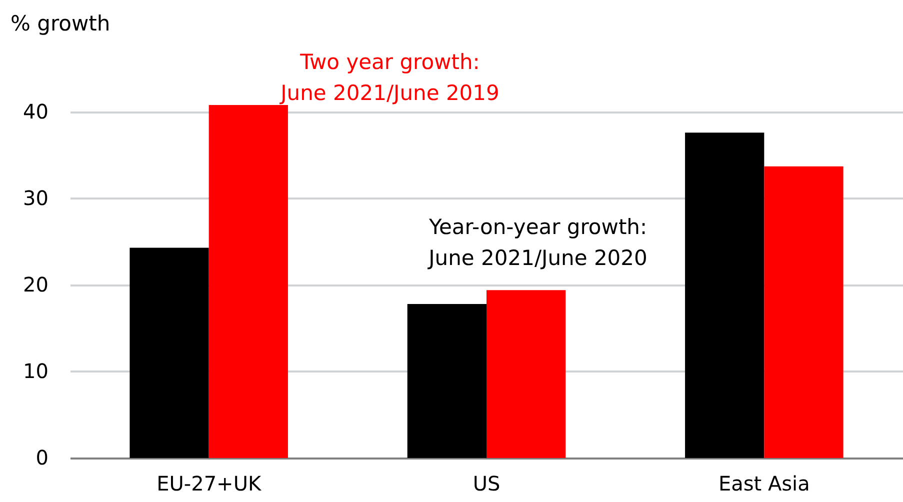  I want to click on series-label: Two year growth: June 2021/June 2019, so click(389, 77).